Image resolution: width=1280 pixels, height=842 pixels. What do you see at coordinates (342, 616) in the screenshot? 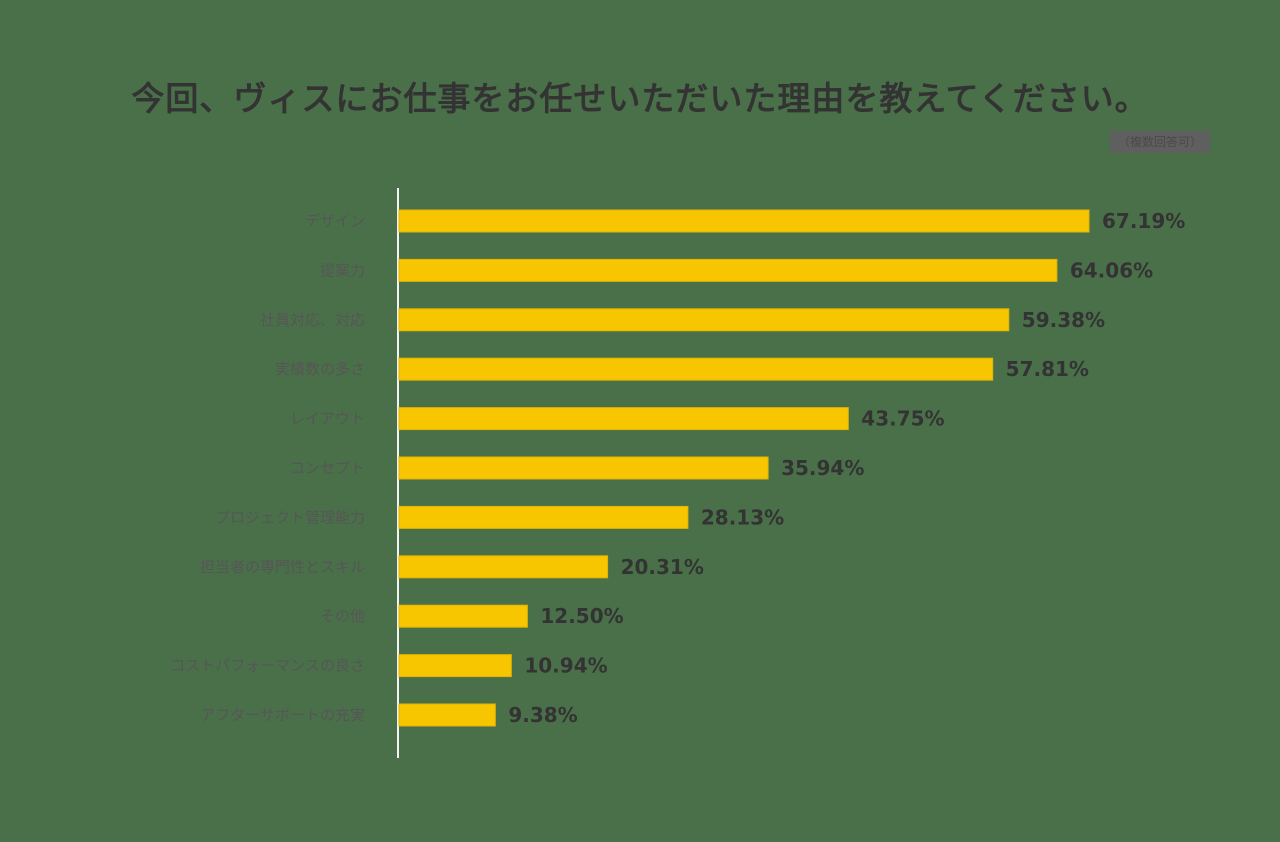
I see `category-label: その他` at bounding box center [342, 616].